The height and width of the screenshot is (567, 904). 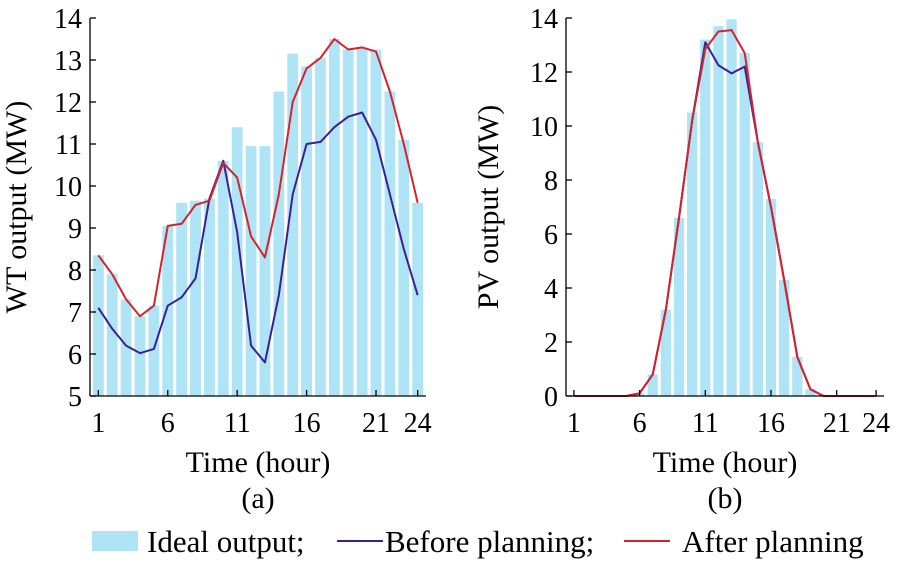 I want to click on y-axis-title-b: PV output (MW), so click(x=488, y=207).